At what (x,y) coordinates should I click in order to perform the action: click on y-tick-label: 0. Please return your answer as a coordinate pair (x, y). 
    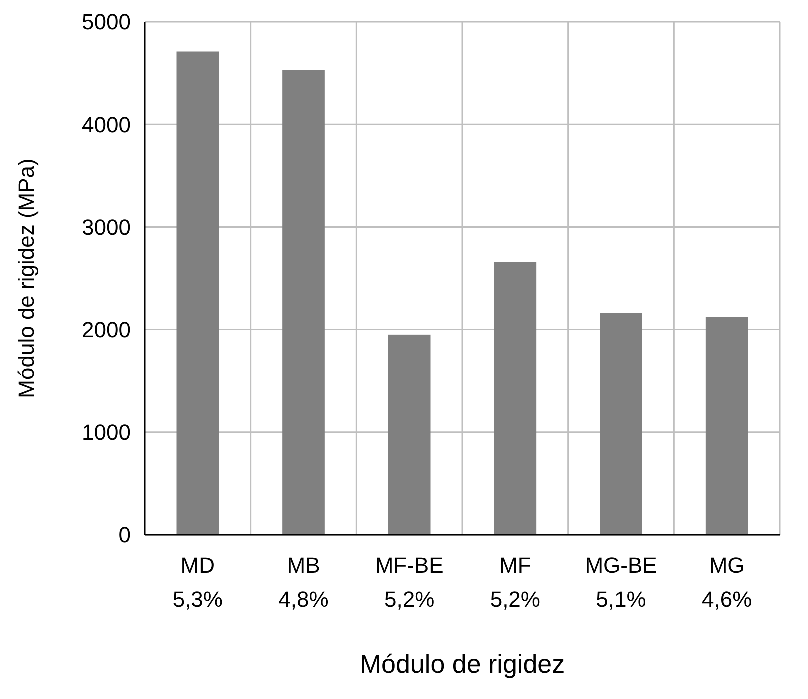
    Looking at the image, I should click on (124, 535).